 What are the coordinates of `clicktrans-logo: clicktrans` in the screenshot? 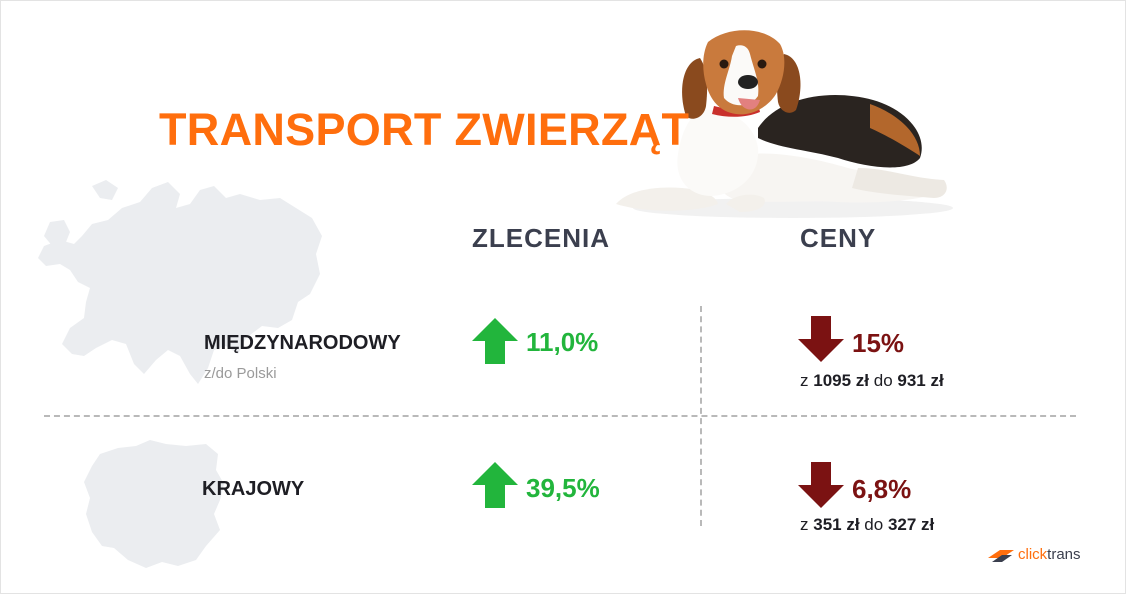 It's located at (1034, 554).